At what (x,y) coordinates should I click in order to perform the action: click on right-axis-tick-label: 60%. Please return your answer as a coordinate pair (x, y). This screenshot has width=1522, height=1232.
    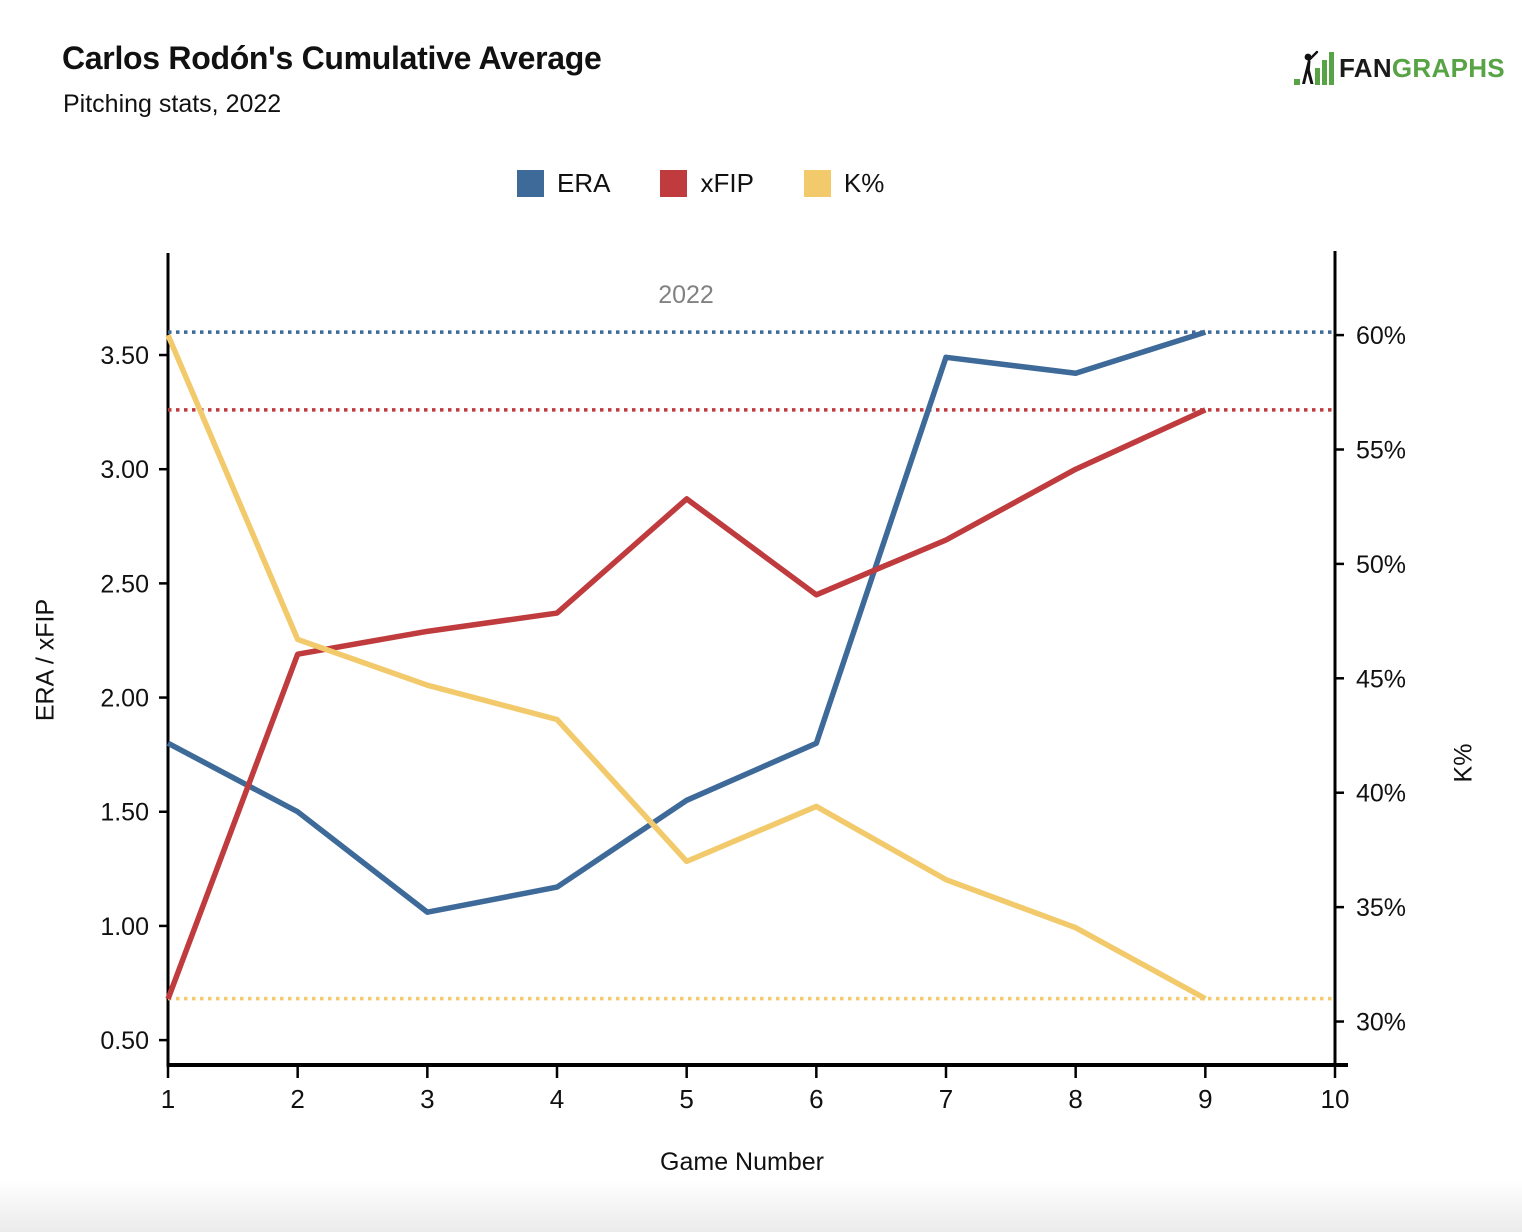
    Looking at the image, I should click on (1381, 336).